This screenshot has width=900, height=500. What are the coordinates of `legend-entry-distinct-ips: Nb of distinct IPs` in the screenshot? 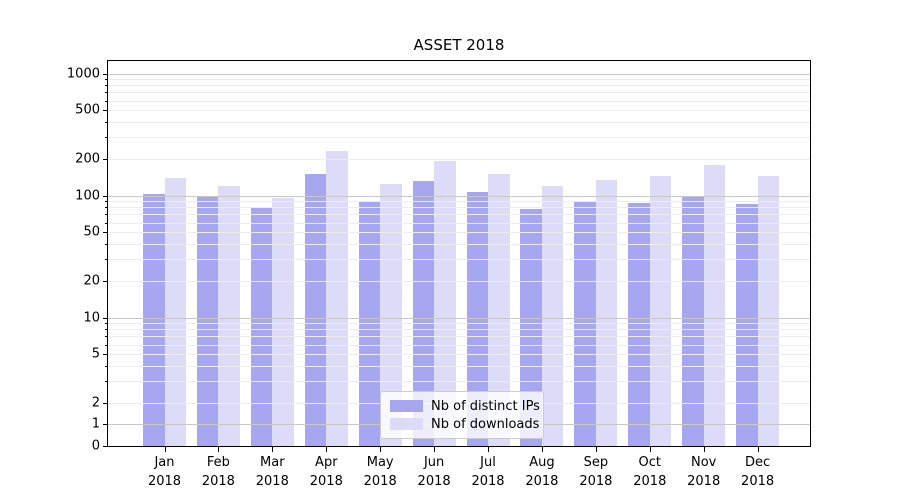 It's located at (465, 406).